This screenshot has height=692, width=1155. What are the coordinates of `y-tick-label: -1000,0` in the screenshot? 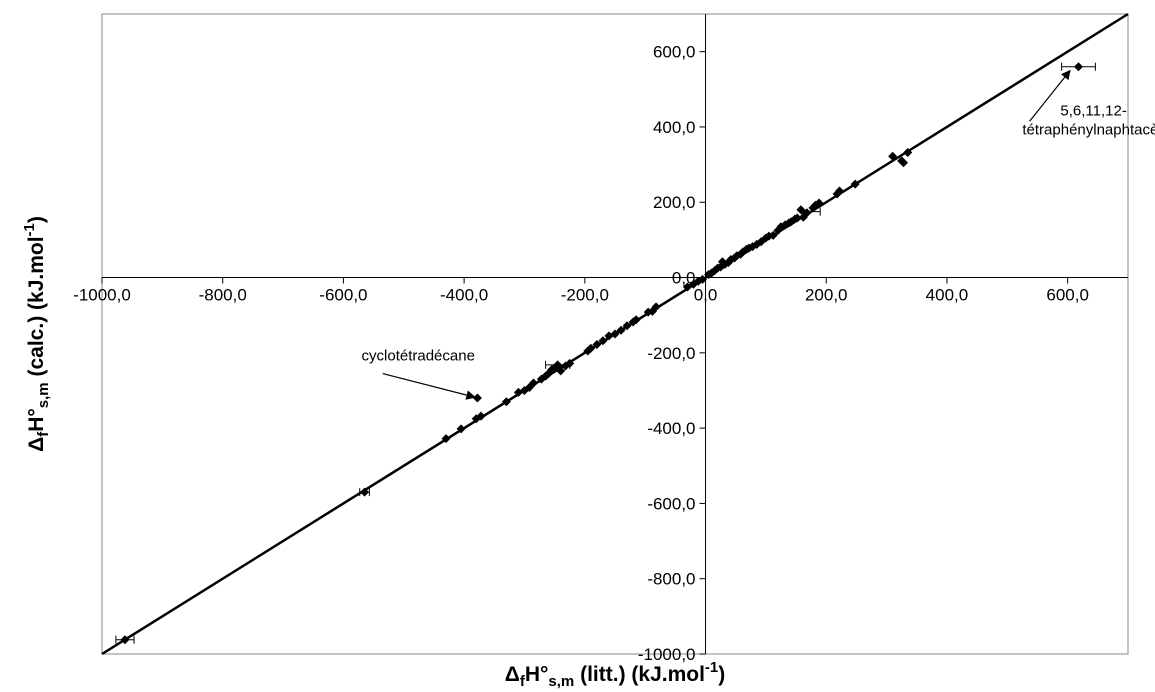 It's located at (667, 654).